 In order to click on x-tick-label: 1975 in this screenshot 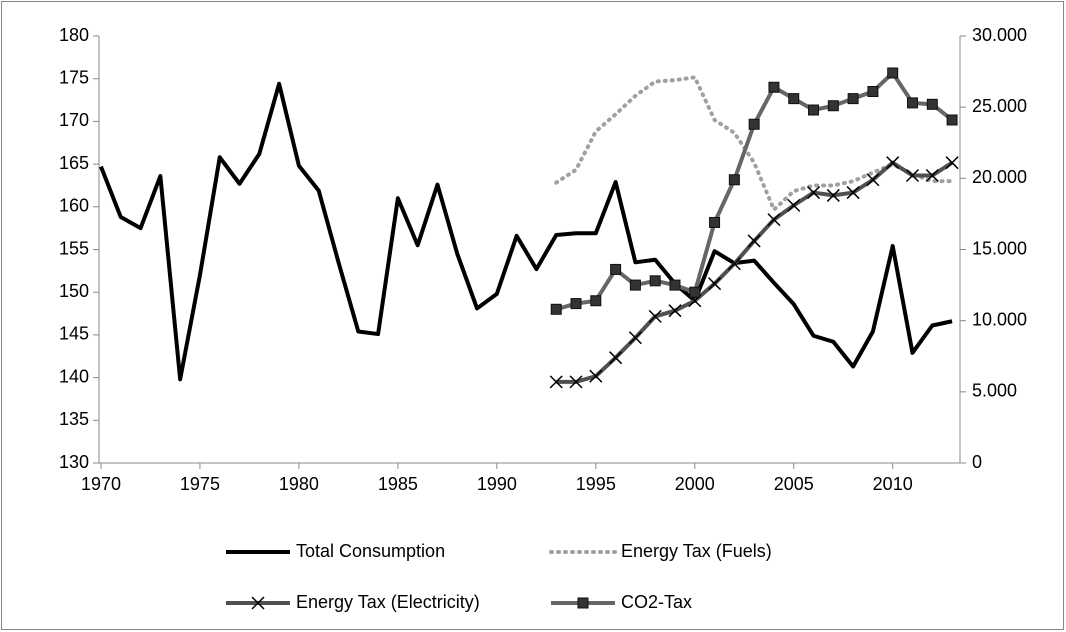, I will do `click(200, 484)`.